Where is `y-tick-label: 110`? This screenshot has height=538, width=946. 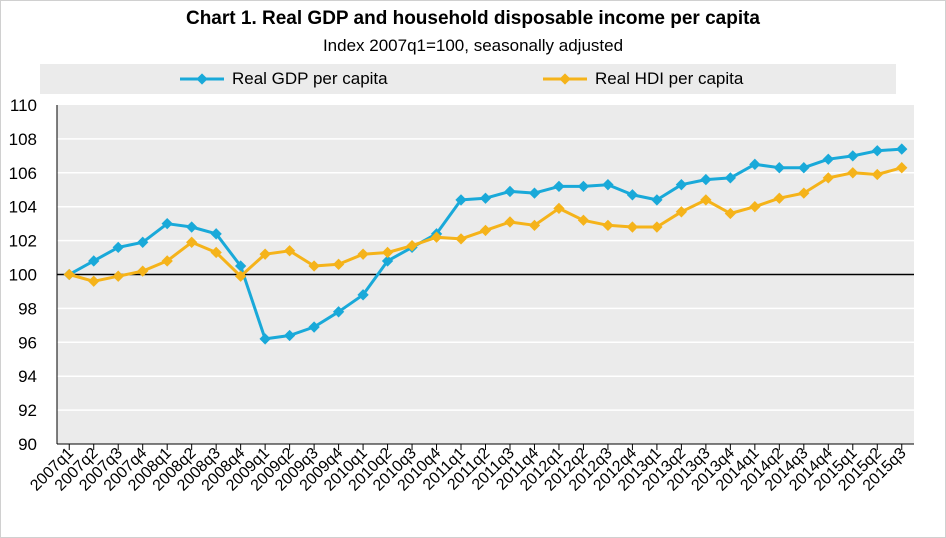 y-tick-label: 110 is located at coordinates (23, 105).